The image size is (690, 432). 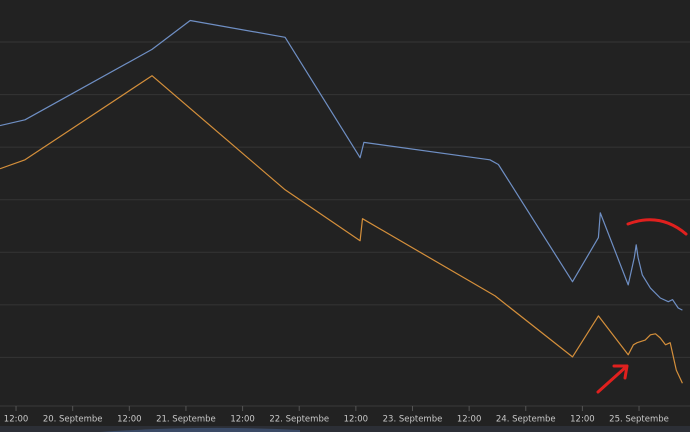 What do you see at coordinates (526, 420) in the screenshot?
I see `x-tick-label: 24. Septembe` at bounding box center [526, 420].